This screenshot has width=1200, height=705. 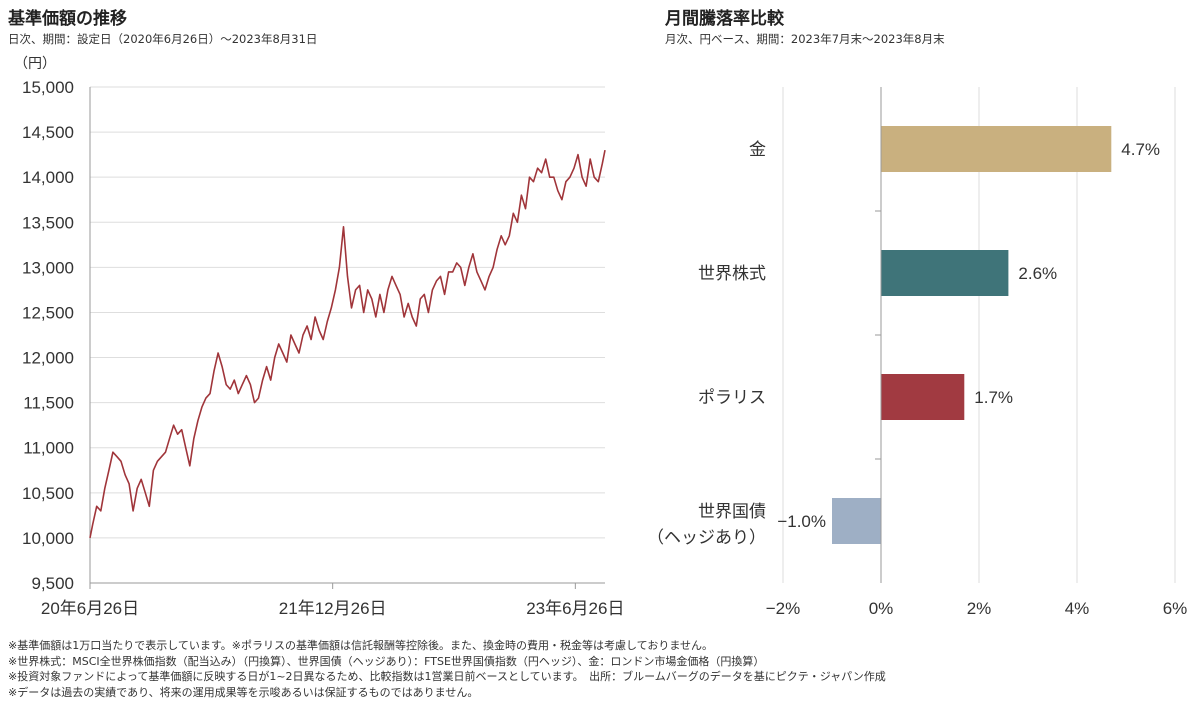 I want to click on bar-value-label: 1.7%, so click(x=993, y=397).